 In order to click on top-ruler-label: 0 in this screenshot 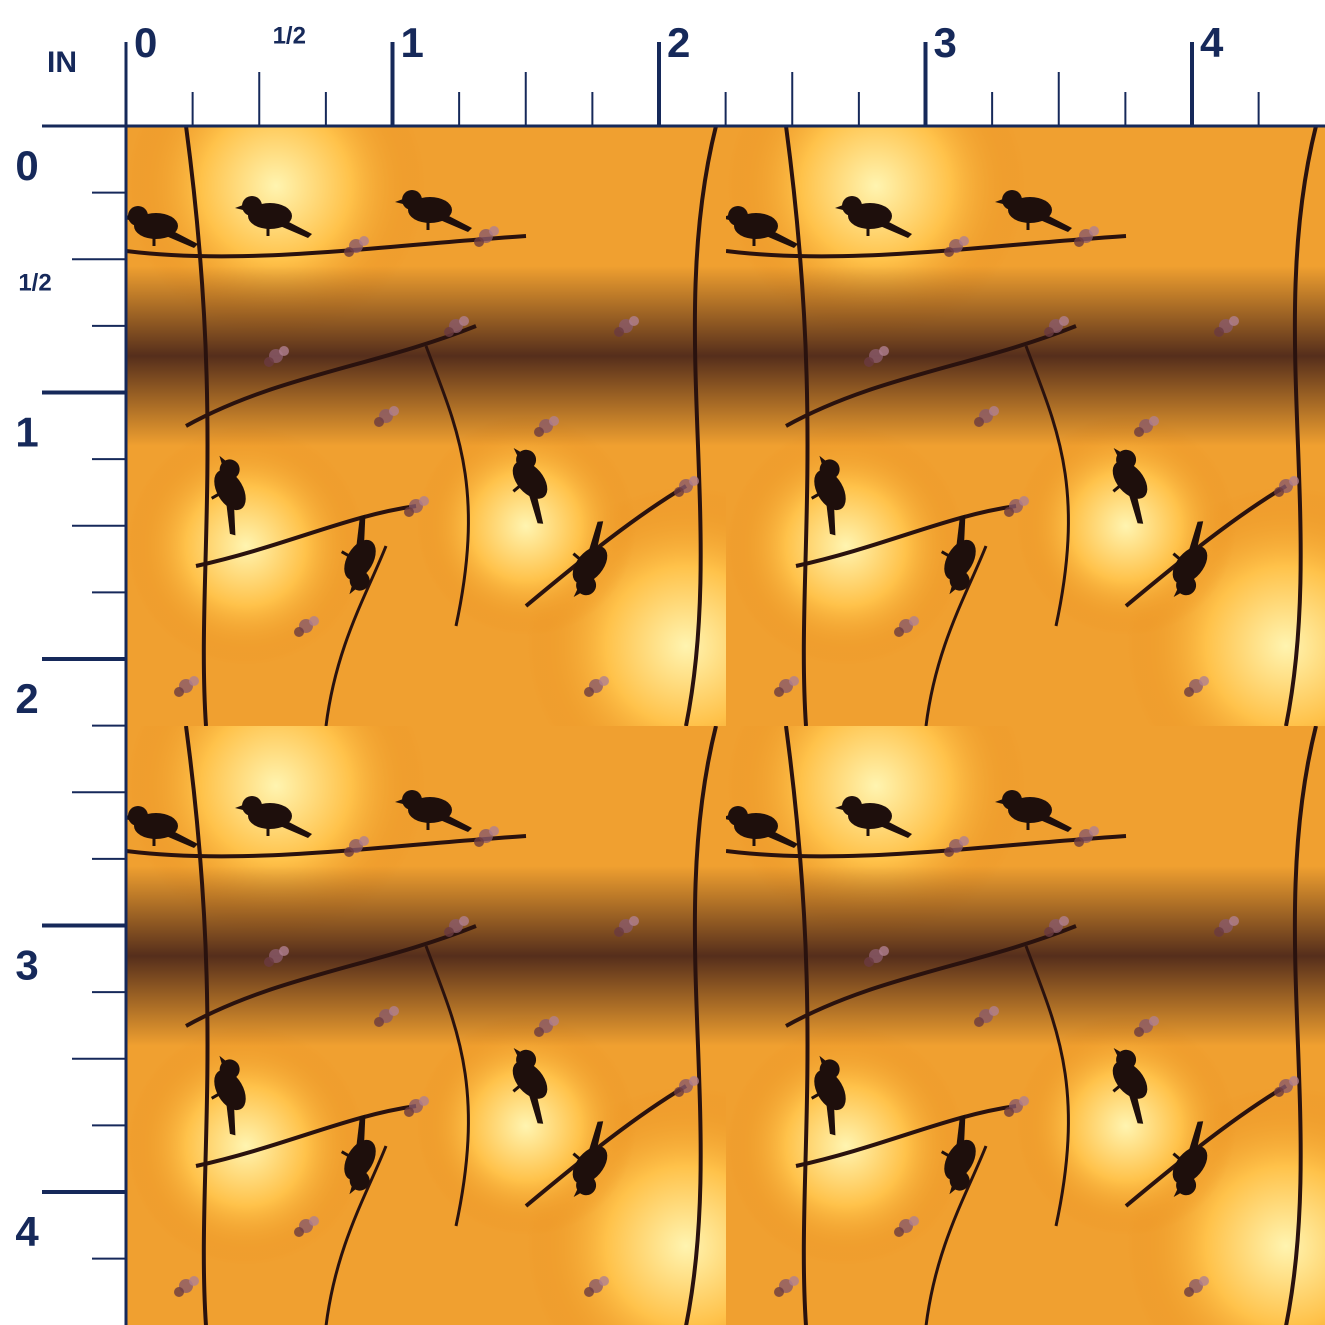, I will do `click(145, 42)`.